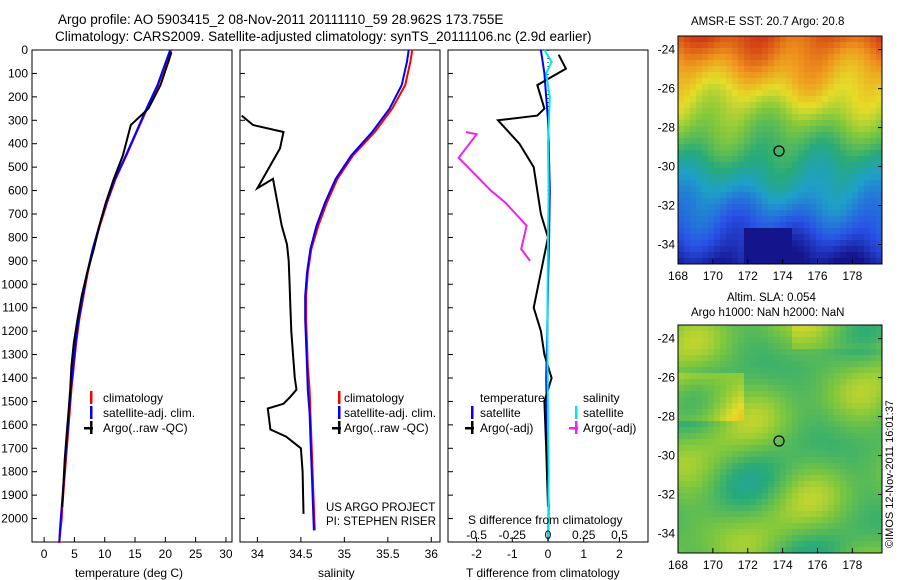  Describe the element at coordinates (667, 378) in the screenshot. I see `lat-tick-label: -26` at that location.